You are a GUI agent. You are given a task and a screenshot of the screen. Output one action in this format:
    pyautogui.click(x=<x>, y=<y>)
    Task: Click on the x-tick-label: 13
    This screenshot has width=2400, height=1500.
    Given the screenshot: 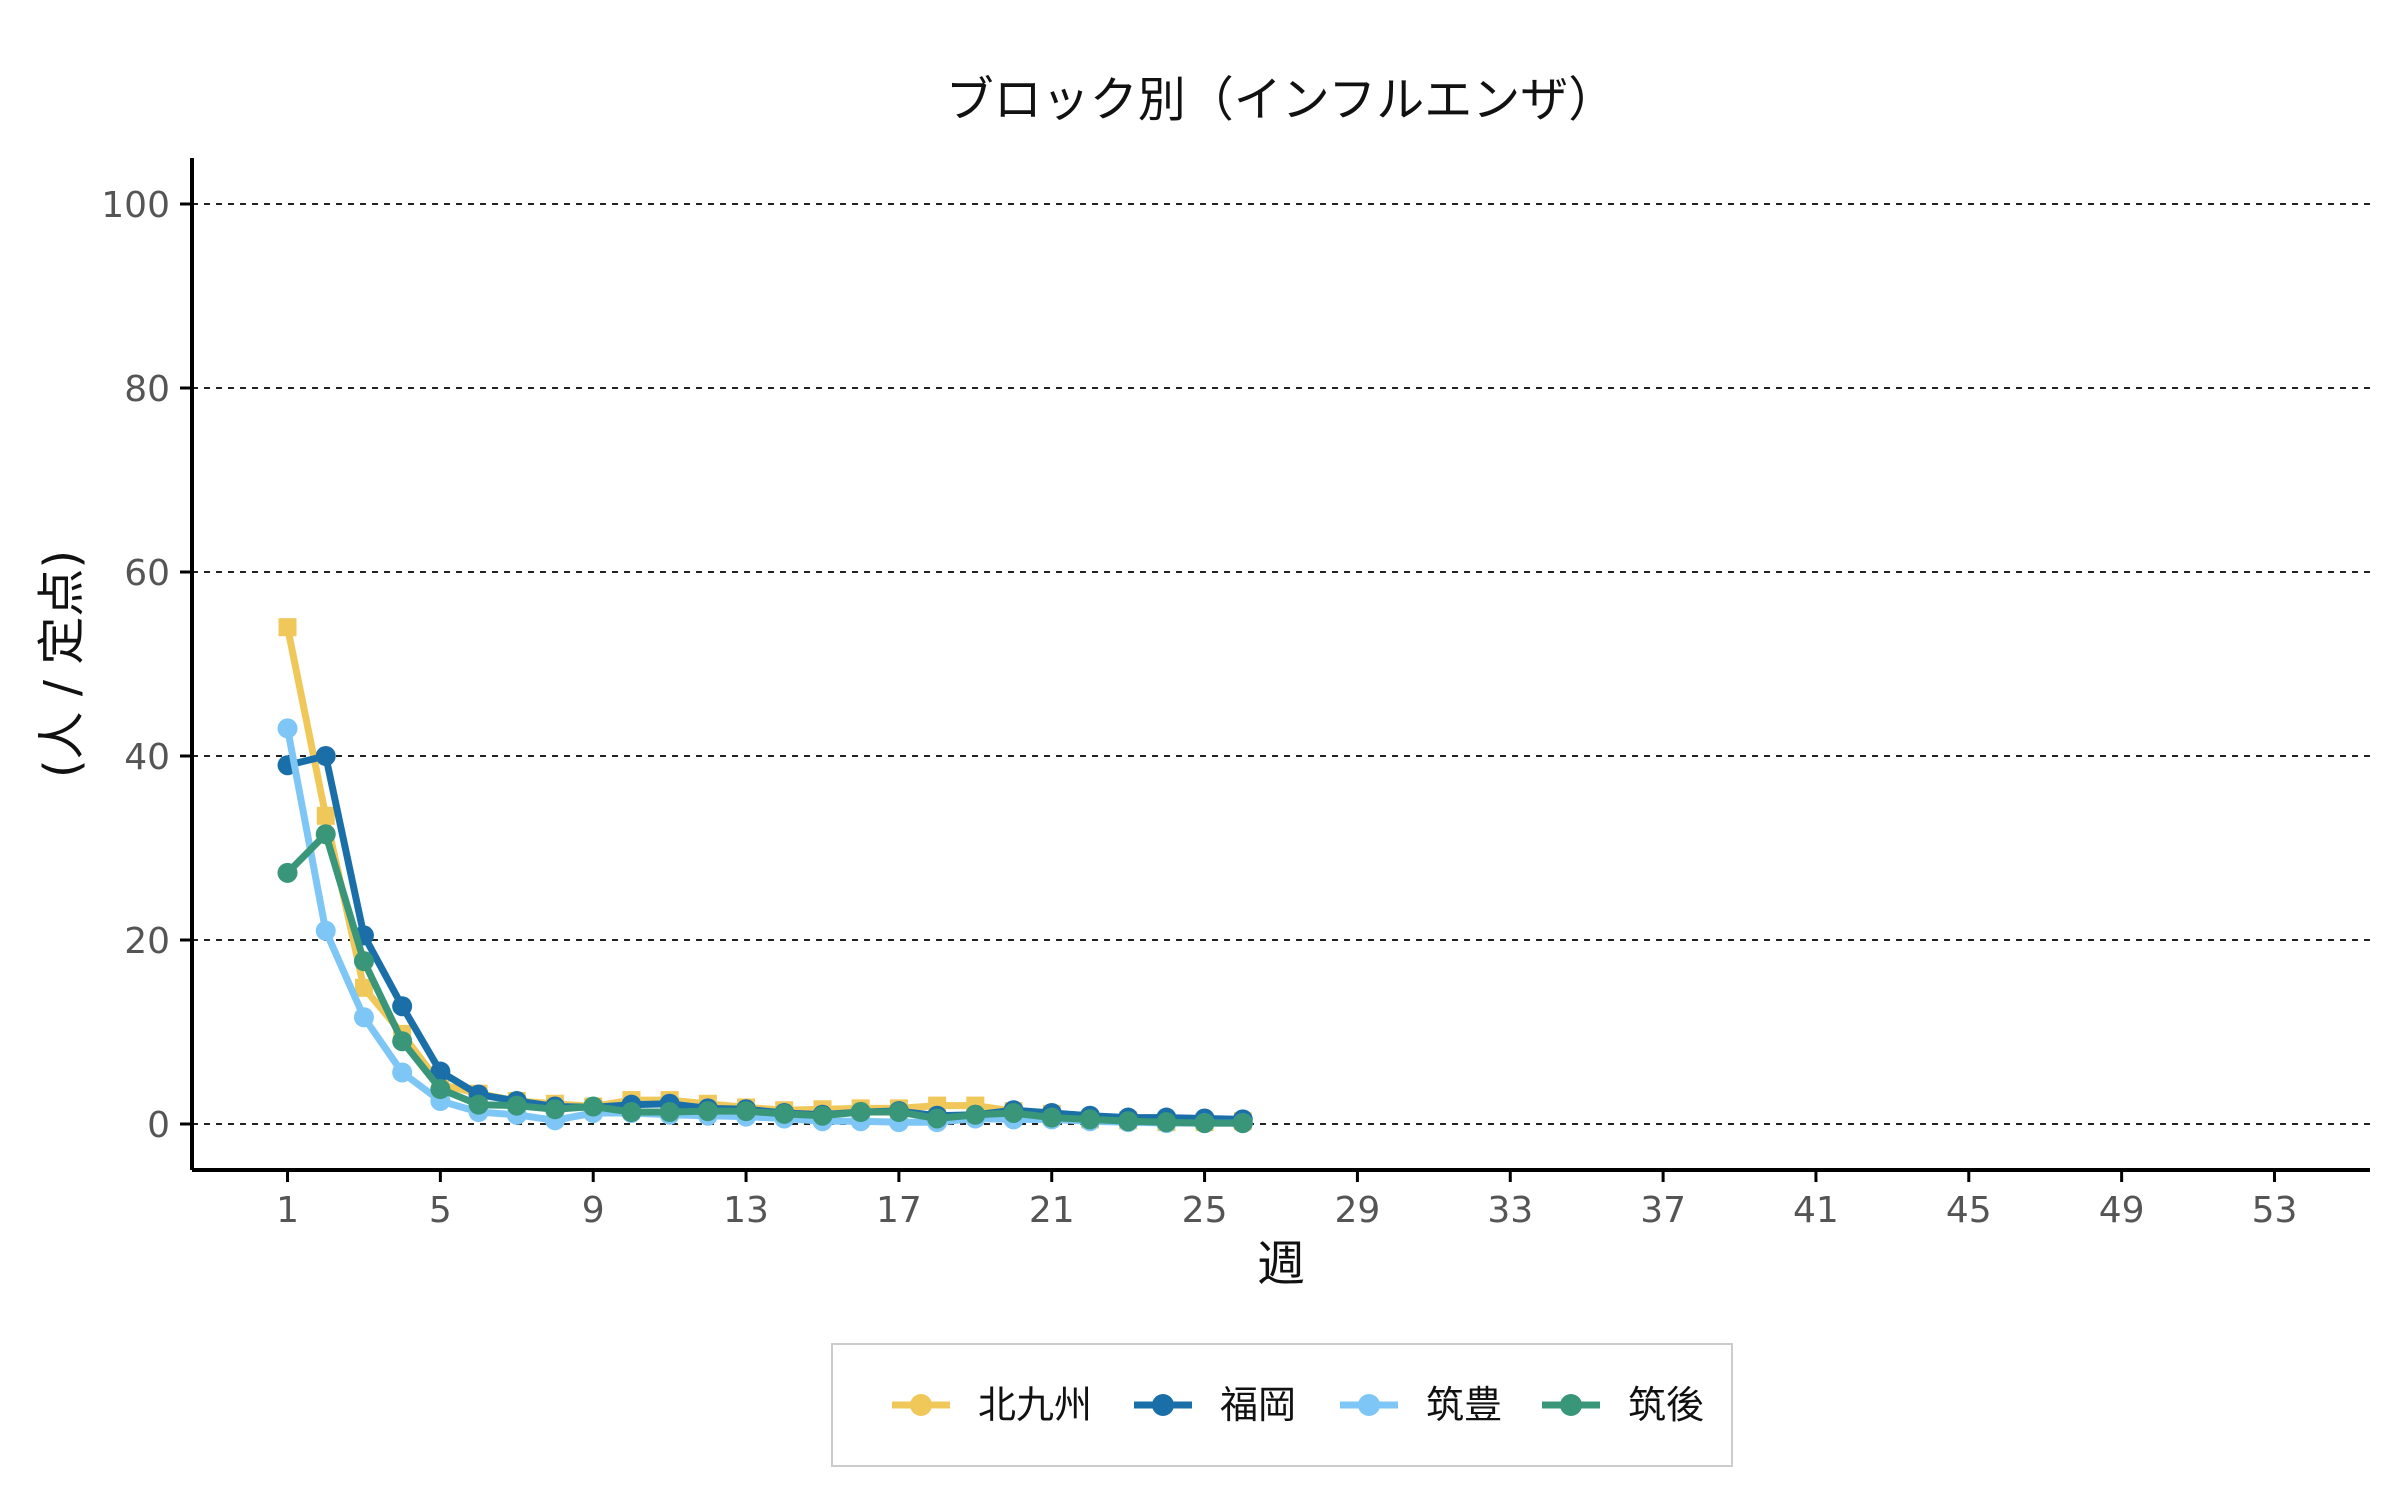 What is the action you would take?
    pyautogui.click(x=746, y=1210)
    